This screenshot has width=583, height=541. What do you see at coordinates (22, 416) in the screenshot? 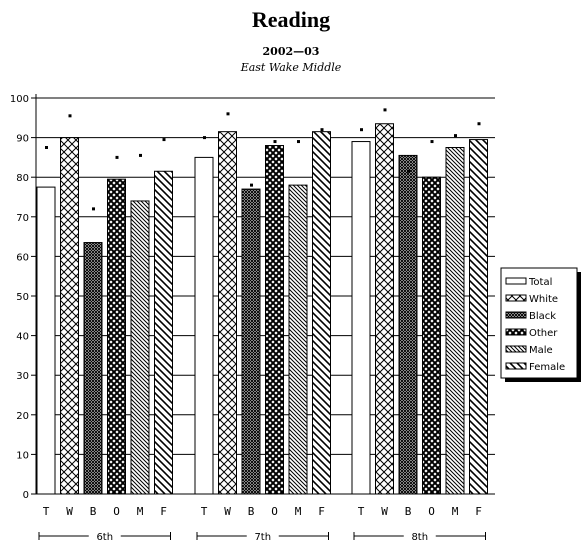
I see `y-tick-label: 20` at bounding box center [22, 416].